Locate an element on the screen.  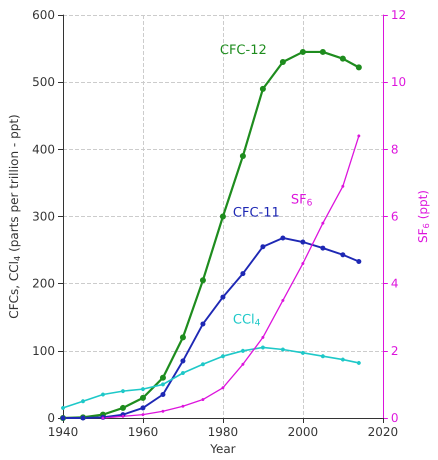
x-tick-label: 1960 is located at coordinates (143, 432).